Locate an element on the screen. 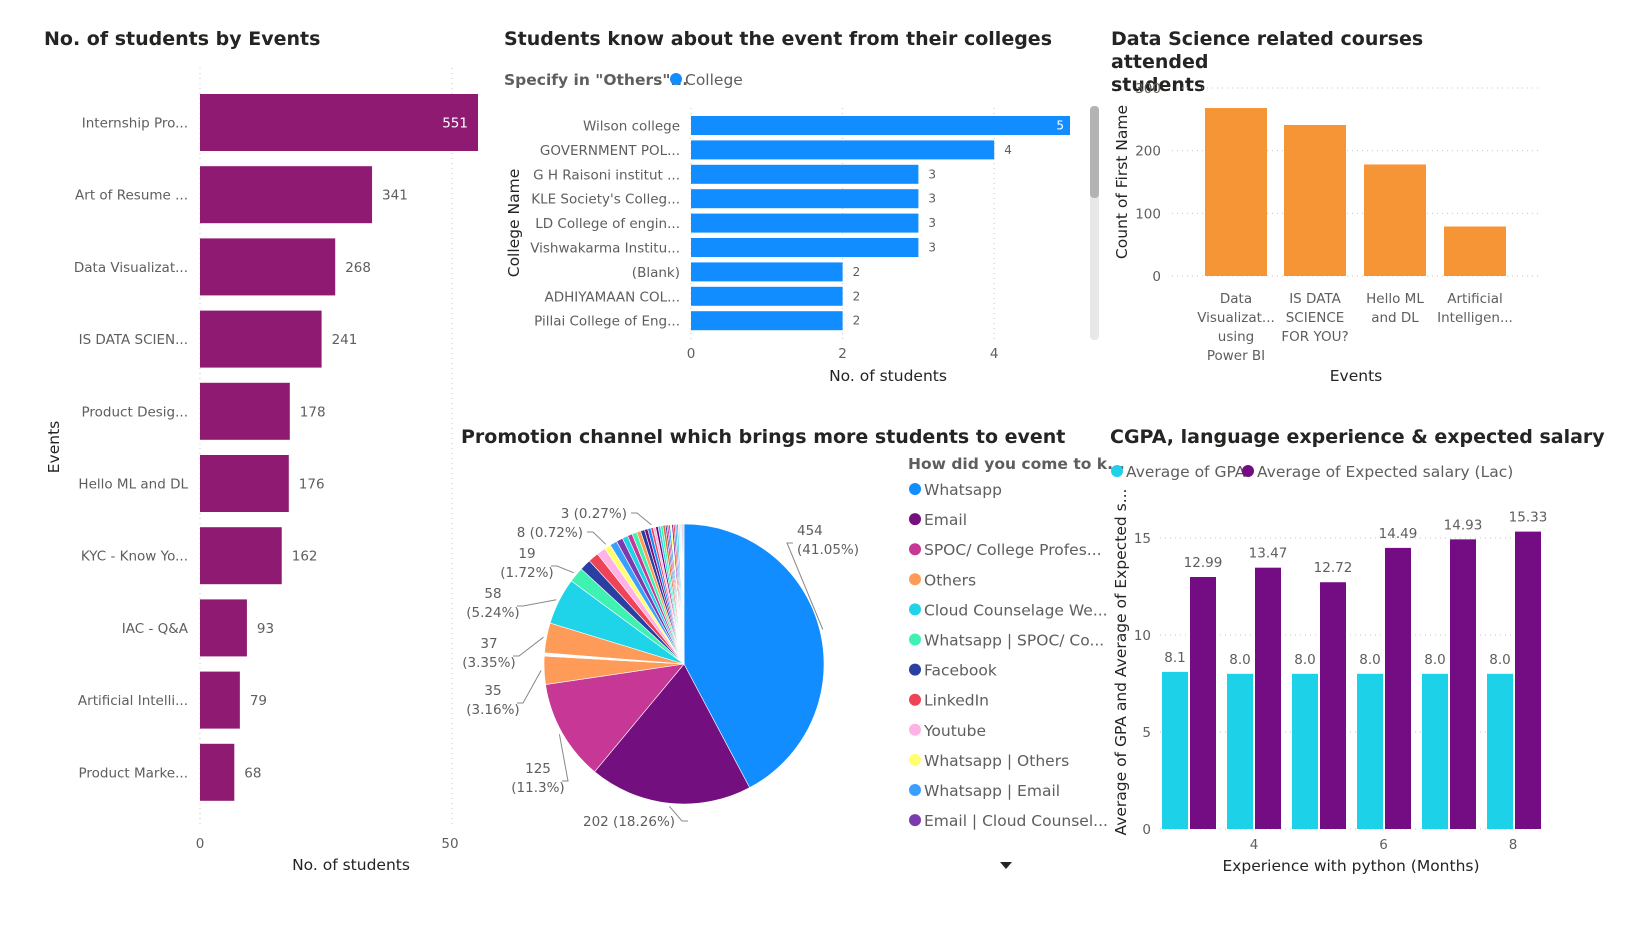 The image size is (1652, 952). events-data-label: 241 is located at coordinates (345, 340).